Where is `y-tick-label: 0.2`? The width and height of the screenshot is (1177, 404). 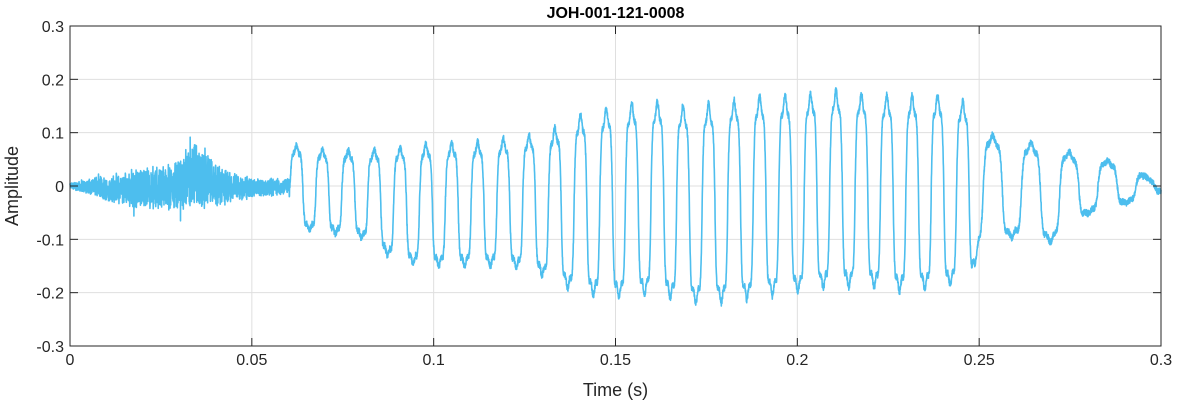 y-tick-label: 0.2 is located at coordinates (53, 80).